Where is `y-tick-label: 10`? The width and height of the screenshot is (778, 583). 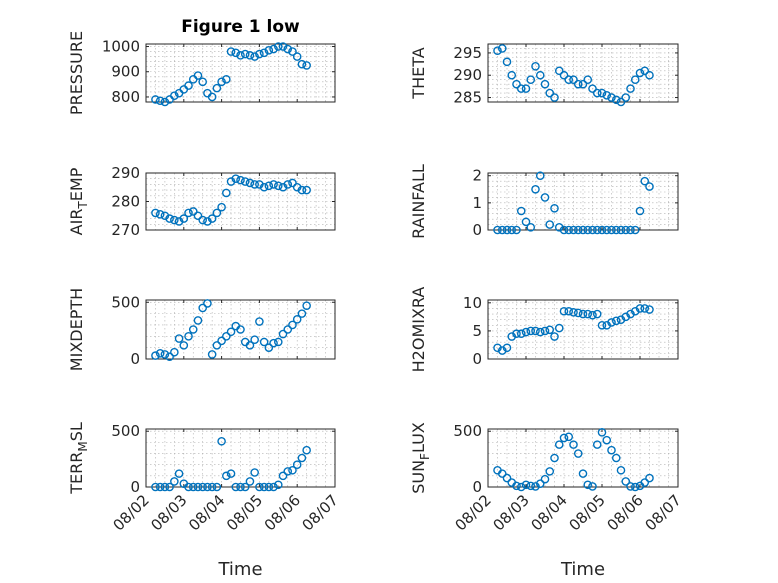
y-tick-label: 10 is located at coordinates (472, 303).